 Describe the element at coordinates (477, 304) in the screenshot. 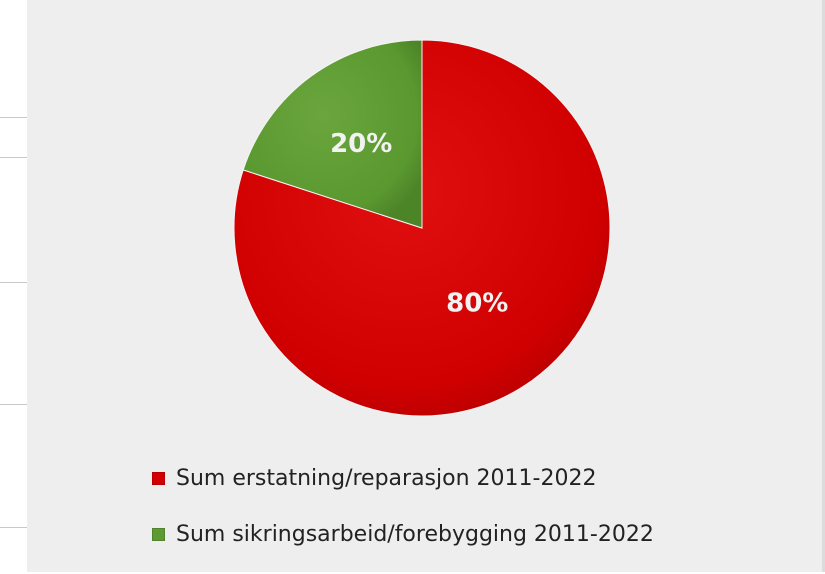

I see `data-label: 80%` at that location.